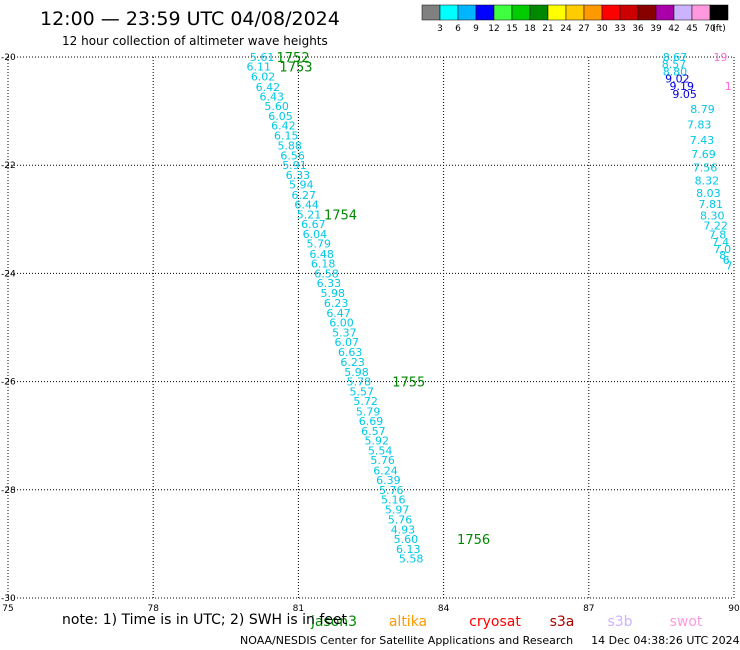 The image size is (740, 650). Describe the element at coordinates (8, 491) in the screenshot. I see `y-tick-label: -28` at that location.